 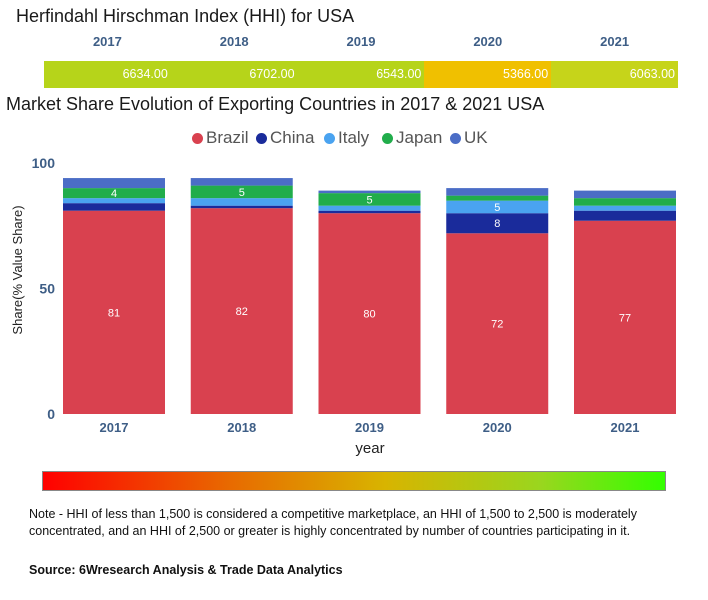 What do you see at coordinates (234, 74) in the screenshot?
I see `hhi-value-cell: 6702.00` at bounding box center [234, 74].